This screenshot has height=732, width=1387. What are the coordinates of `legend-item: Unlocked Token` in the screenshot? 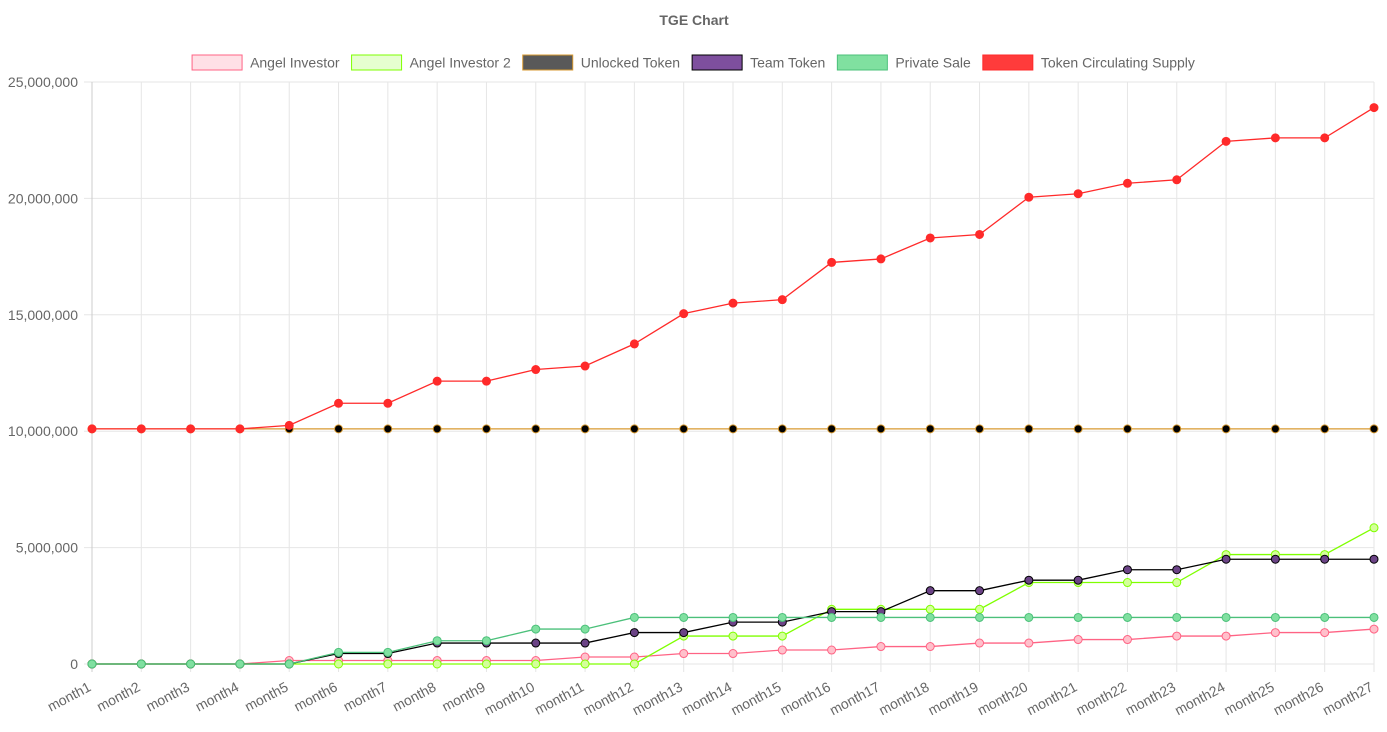 It's located at (601, 62).